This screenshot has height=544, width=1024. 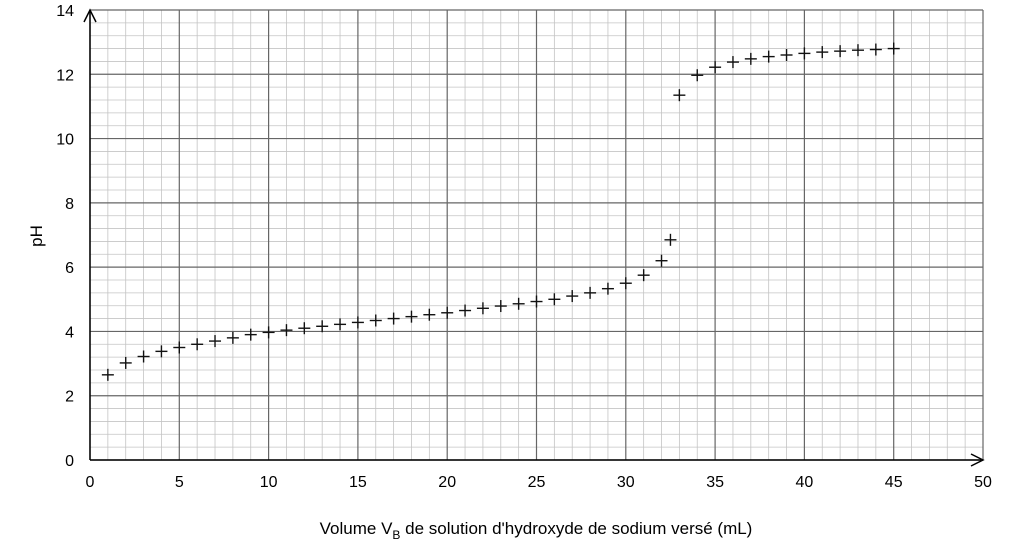 I want to click on y-tick-label: 4, so click(x=69, y=332).